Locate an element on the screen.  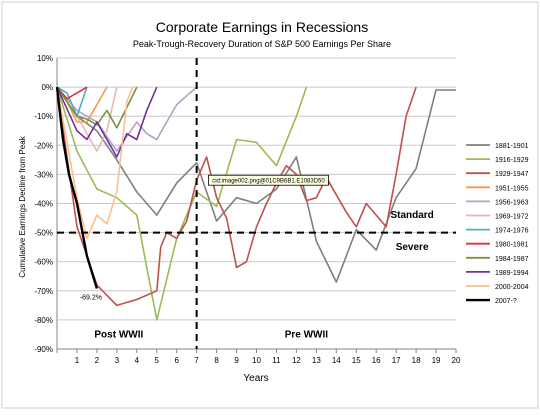
x-tick-label: 6 is located at coordinates (176, 360).